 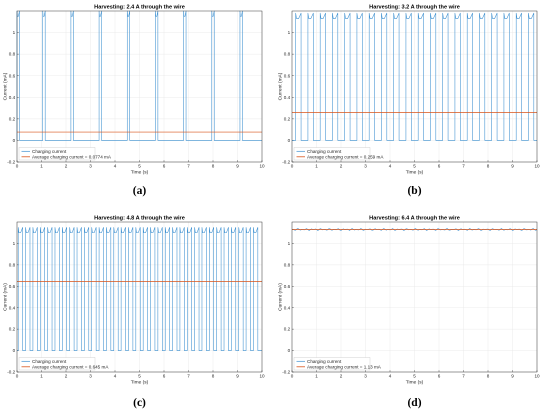 I want to click on chart-title: Harvesting: 4.8 A through the wire, so click(x=139, y=219).